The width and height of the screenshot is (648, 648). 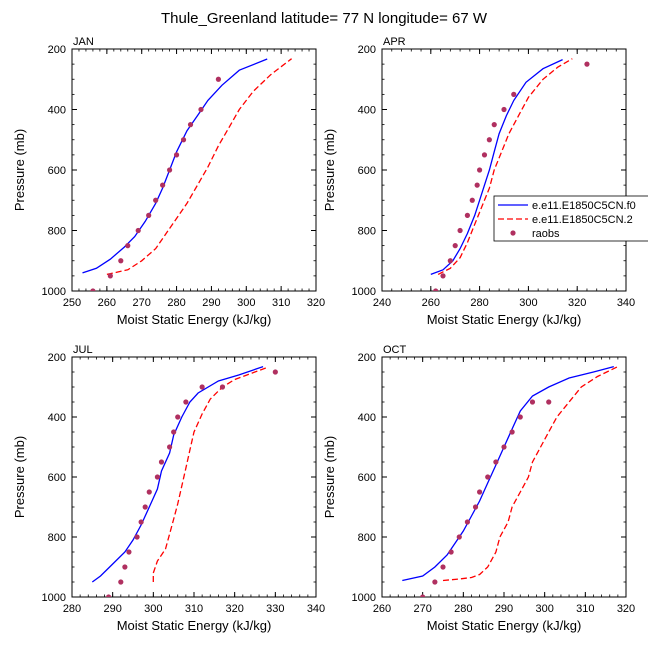 I want to click on x-tick-label: 280, so click(x=463, y=609).